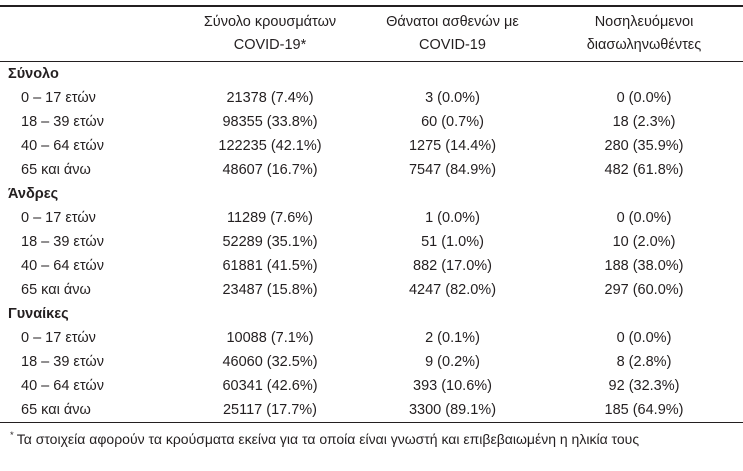 Image resolution: width=743 pixels, height=471 pixels. What do you see at coordinates (38, 314) in the screenshot?
I see `section-label: Γυναίκες` at bounding box center [38, 314].